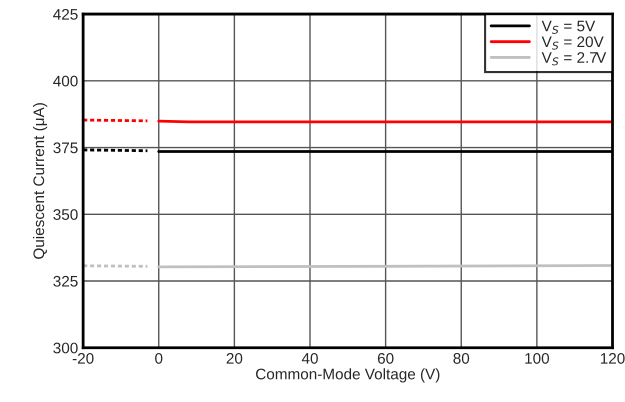 The width and height of the screenshot is (625, 402). I want to click on x-axis-title: Common-Mode Voltage (V), so click(348, 375).